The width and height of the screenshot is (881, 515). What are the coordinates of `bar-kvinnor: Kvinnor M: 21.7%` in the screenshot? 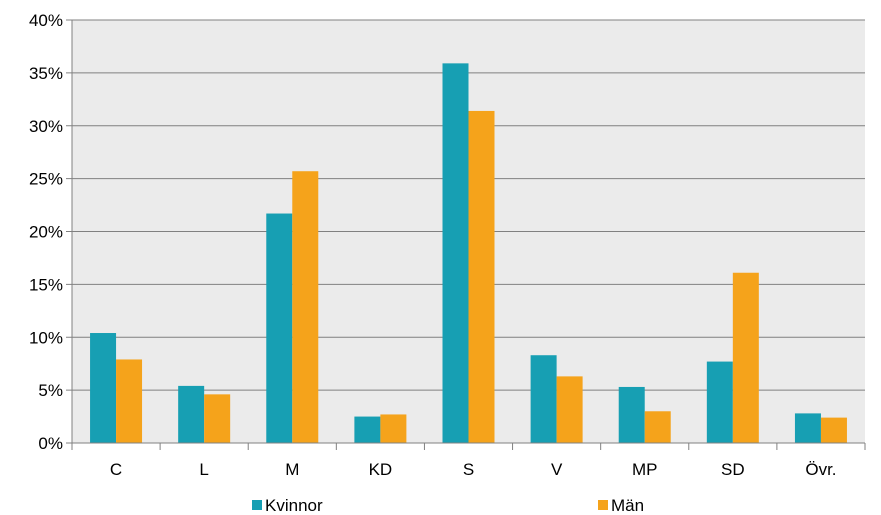 It's located at (279, 328).